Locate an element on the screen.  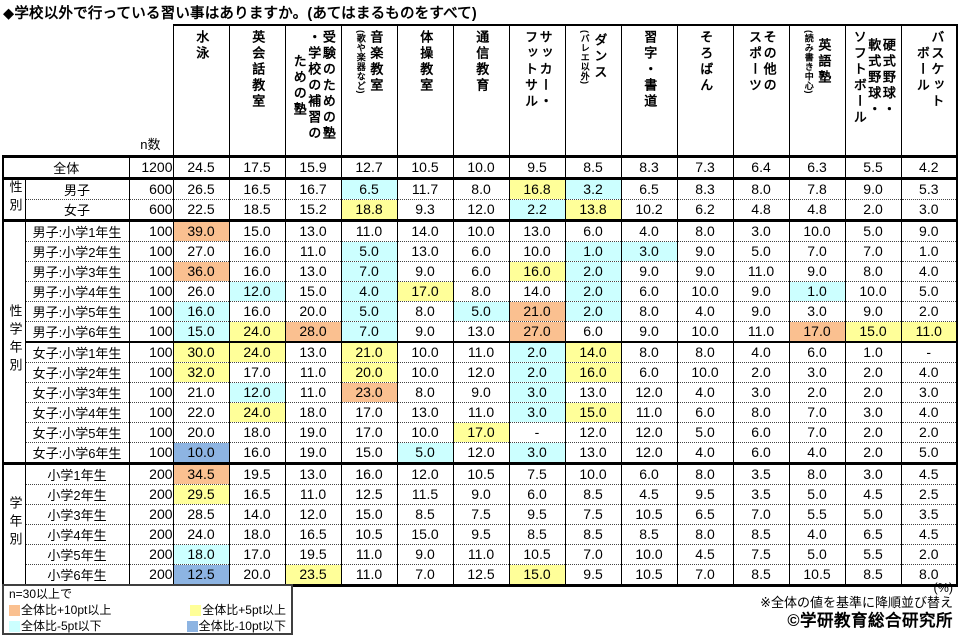
value-cell: 15.2 is located at coordinates (313, 209).